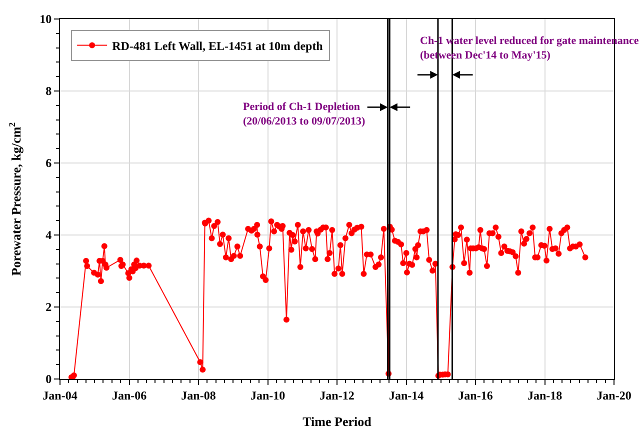  Describe the element at coordinates (218, 45) in the screenshot. I see `legend-label: RD-481 Left Wall, EL-1451 at 10m depth` at that location.